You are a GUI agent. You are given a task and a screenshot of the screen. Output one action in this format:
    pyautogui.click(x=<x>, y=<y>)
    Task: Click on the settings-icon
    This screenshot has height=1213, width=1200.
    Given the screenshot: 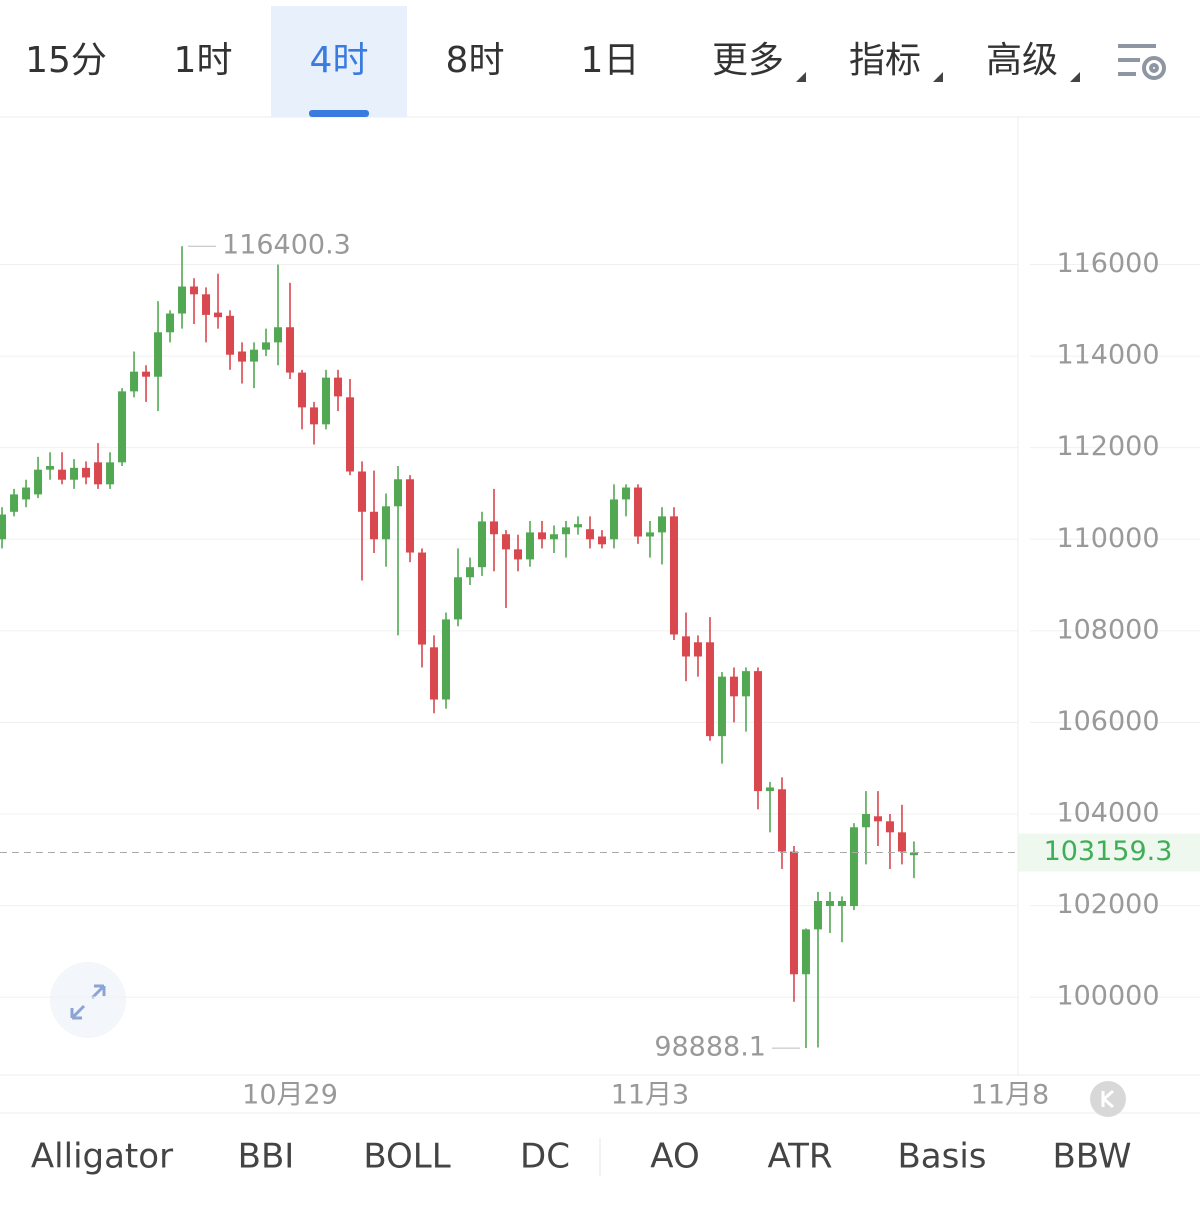 What is the action you would take?
    pyautogui.click(x=1142, y=62)
    